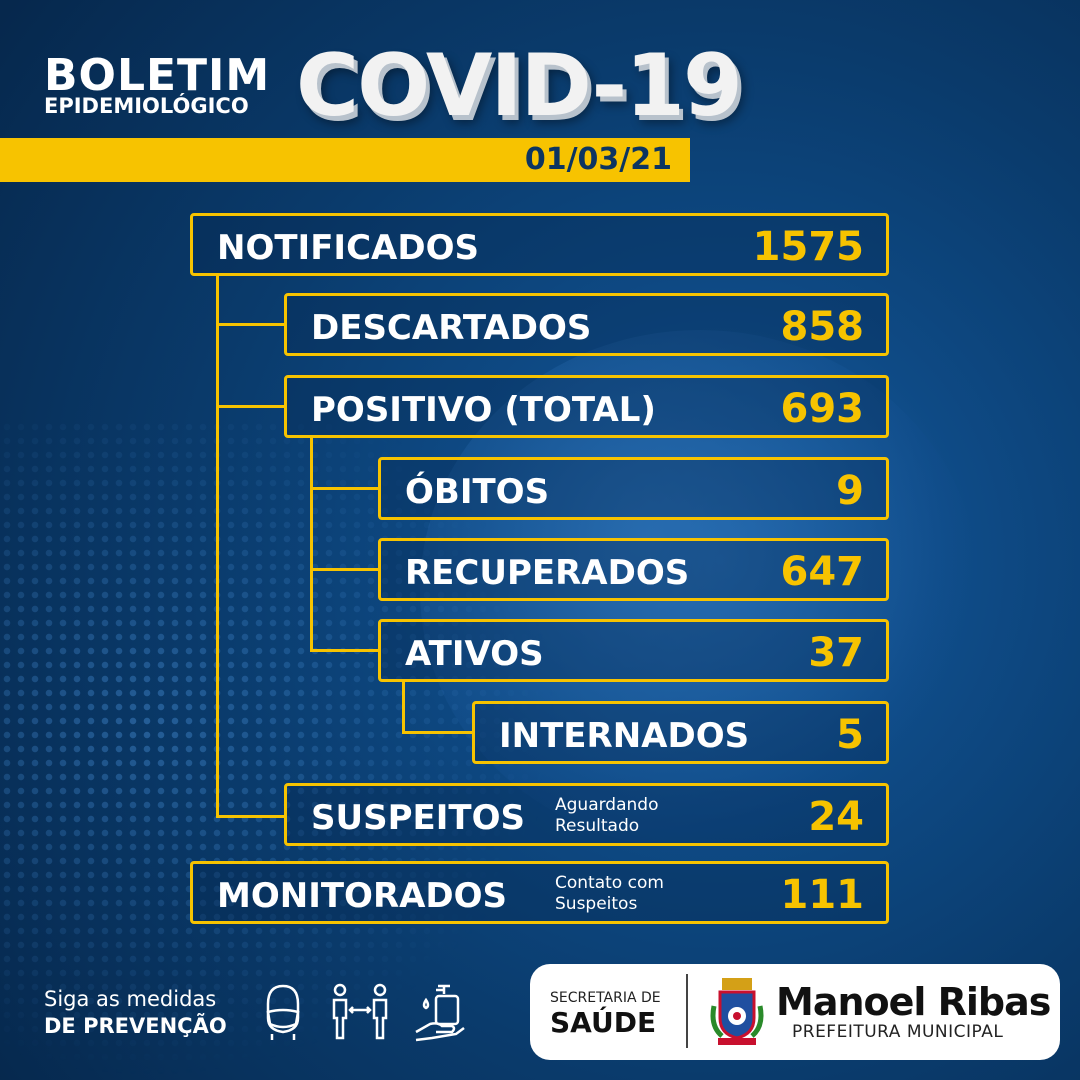 The image size is (1080, 1080). I want to click on stat-note: Contato com Suspeitos, so click(609, 894).